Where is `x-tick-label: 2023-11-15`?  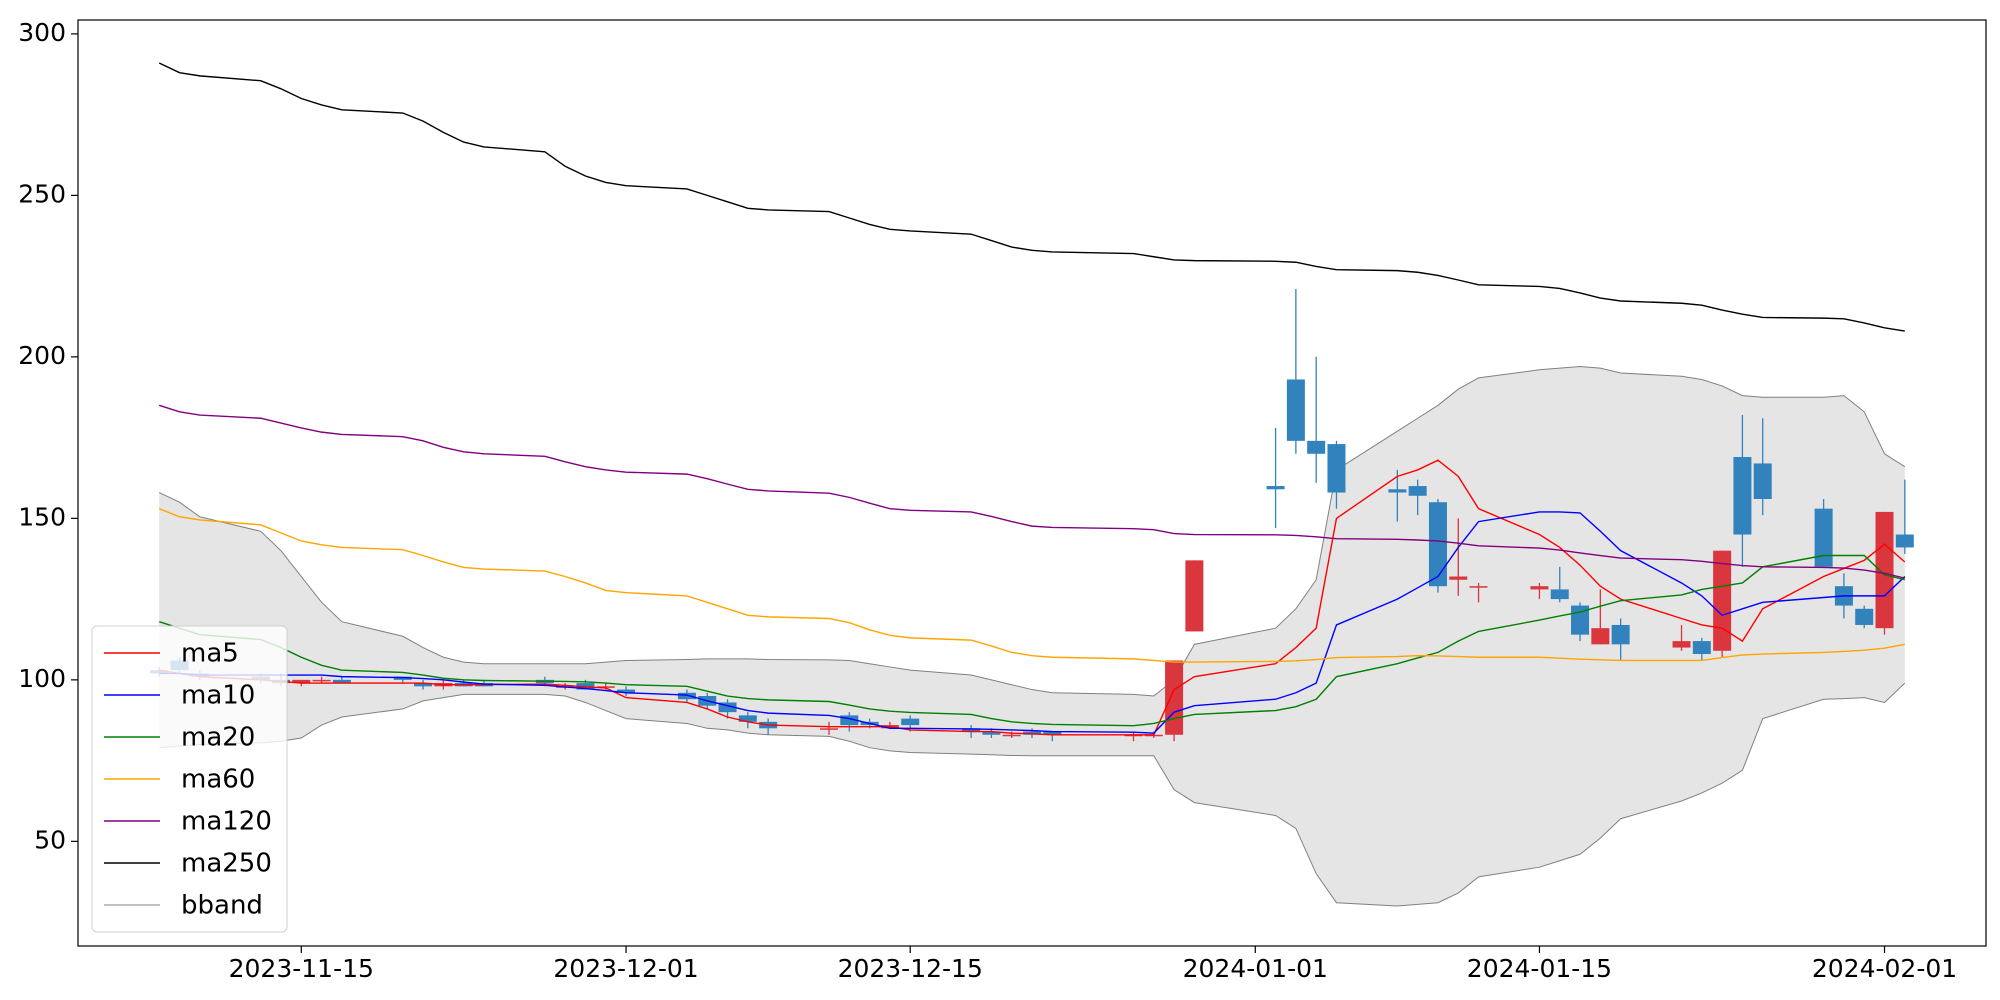 x-tick-label: 2023-11-15 is located at coordinates (301, 968).